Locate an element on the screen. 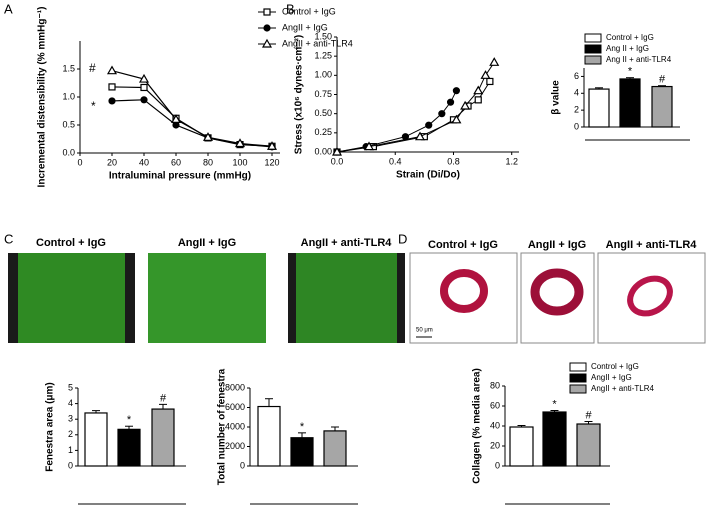 This screenshot has width=709, height=506. micrograph is located at coordinates (71, 298).